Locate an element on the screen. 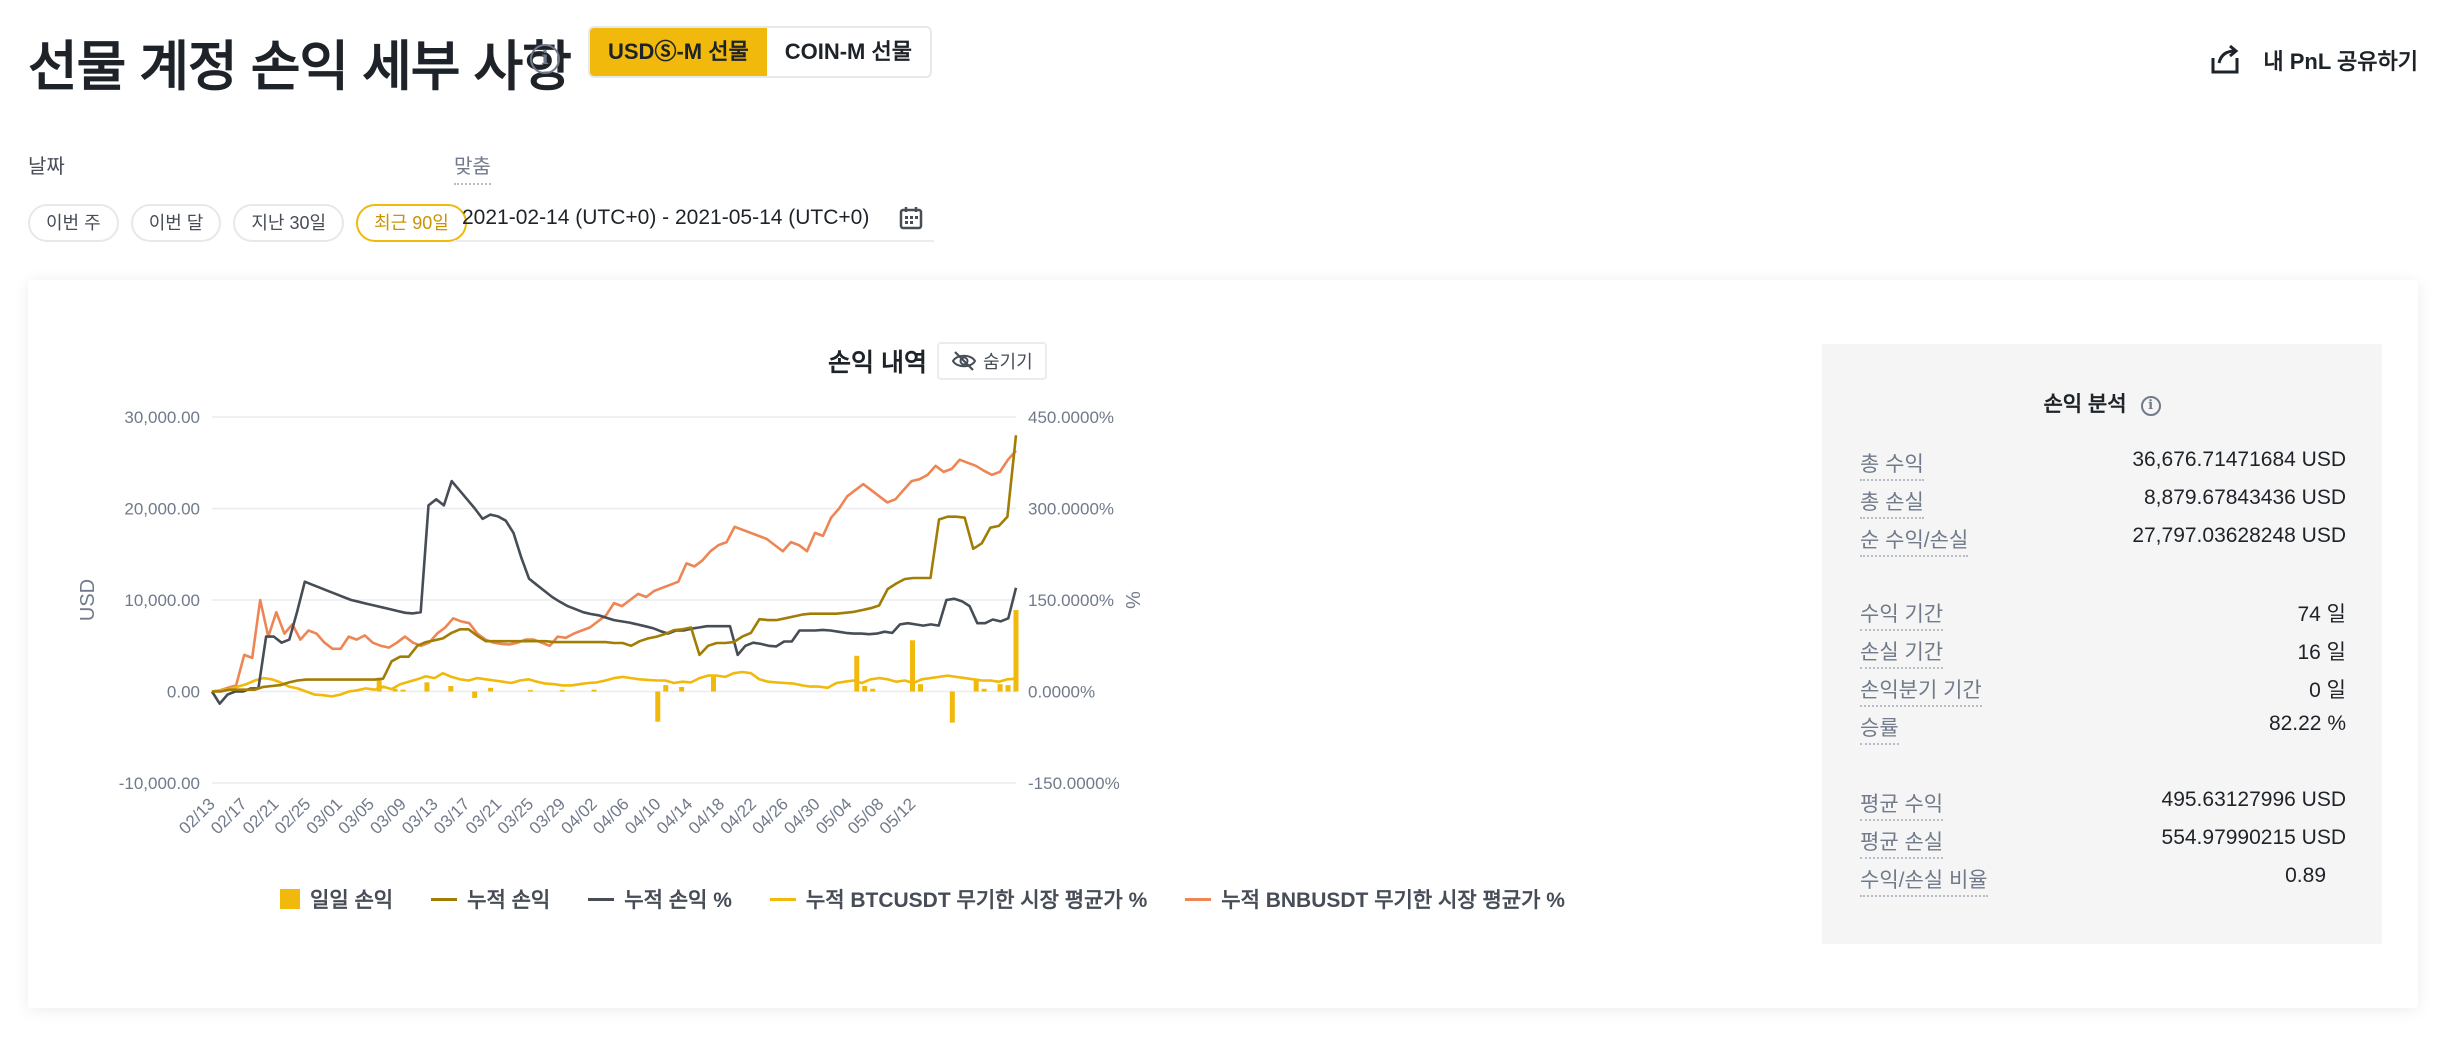  range-pills: 이번 주 이번 달 지난 30일 최근 90일 is located at coordinates (247, 223).